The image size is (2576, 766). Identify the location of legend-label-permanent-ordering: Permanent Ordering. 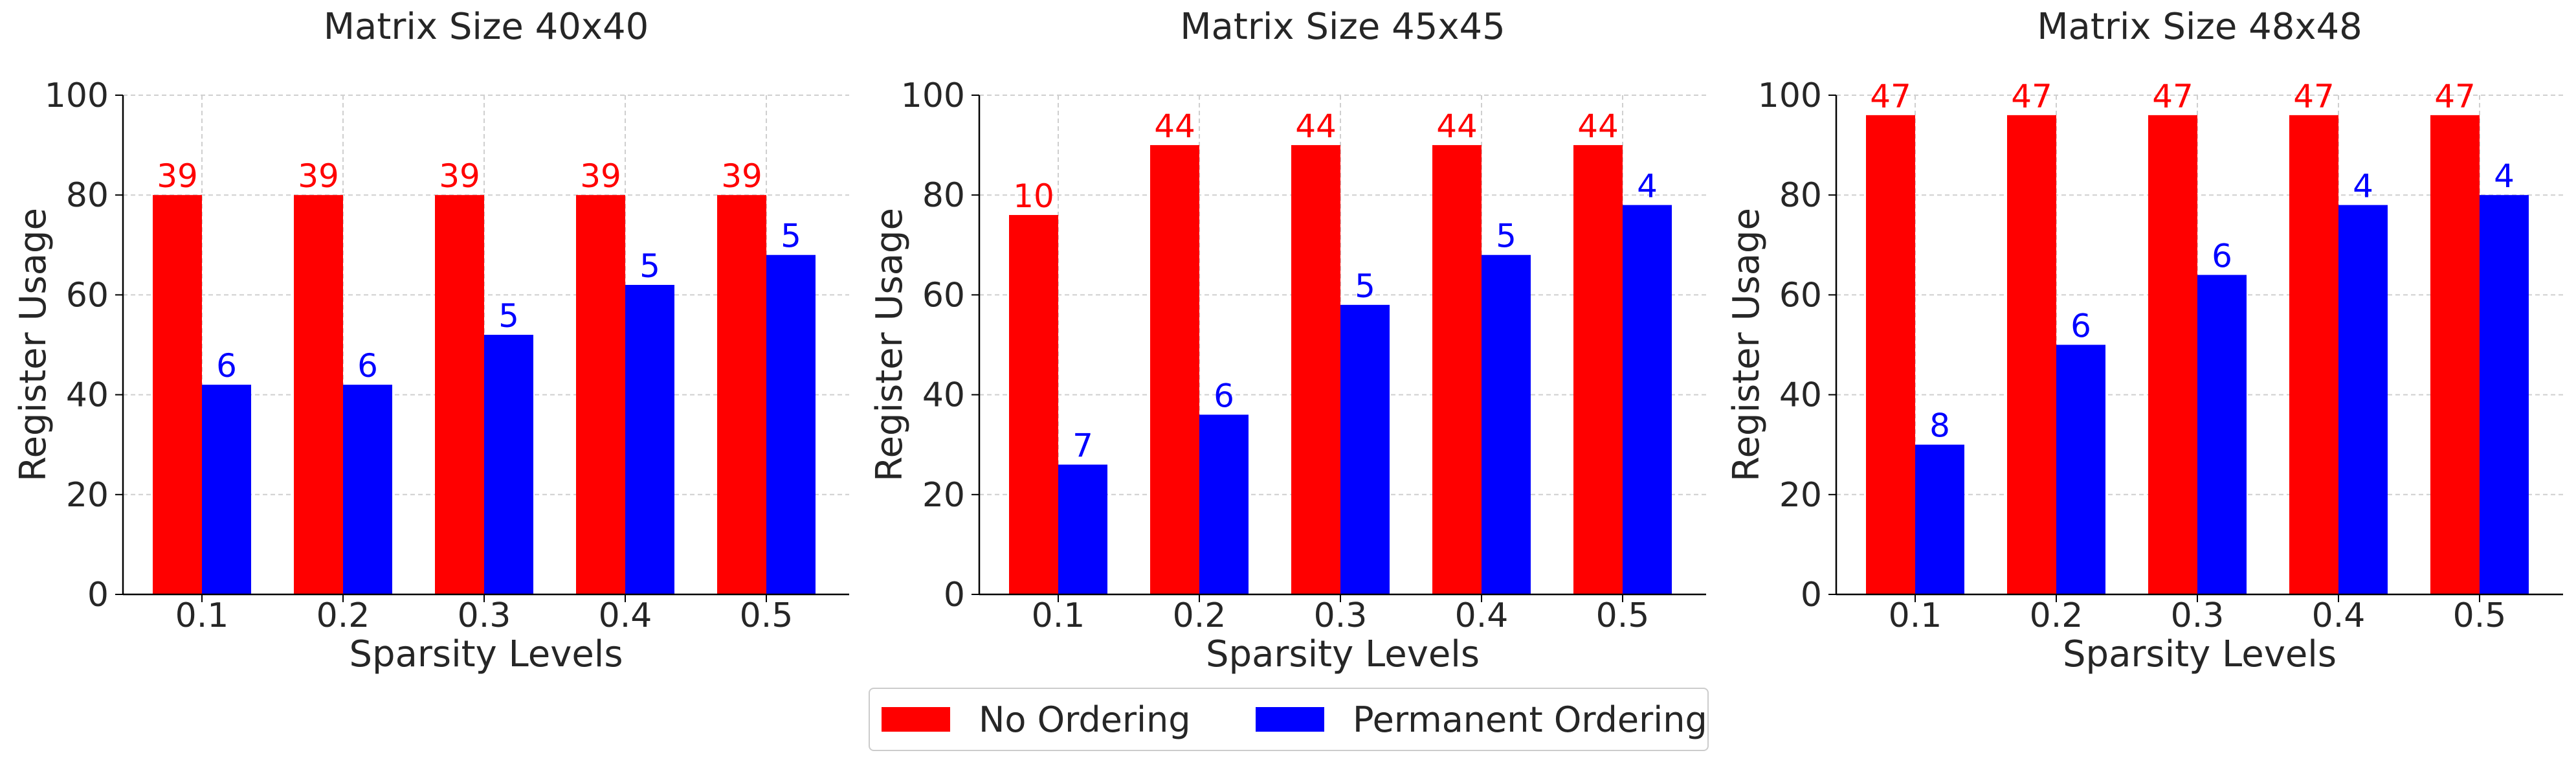
(1530, 720).